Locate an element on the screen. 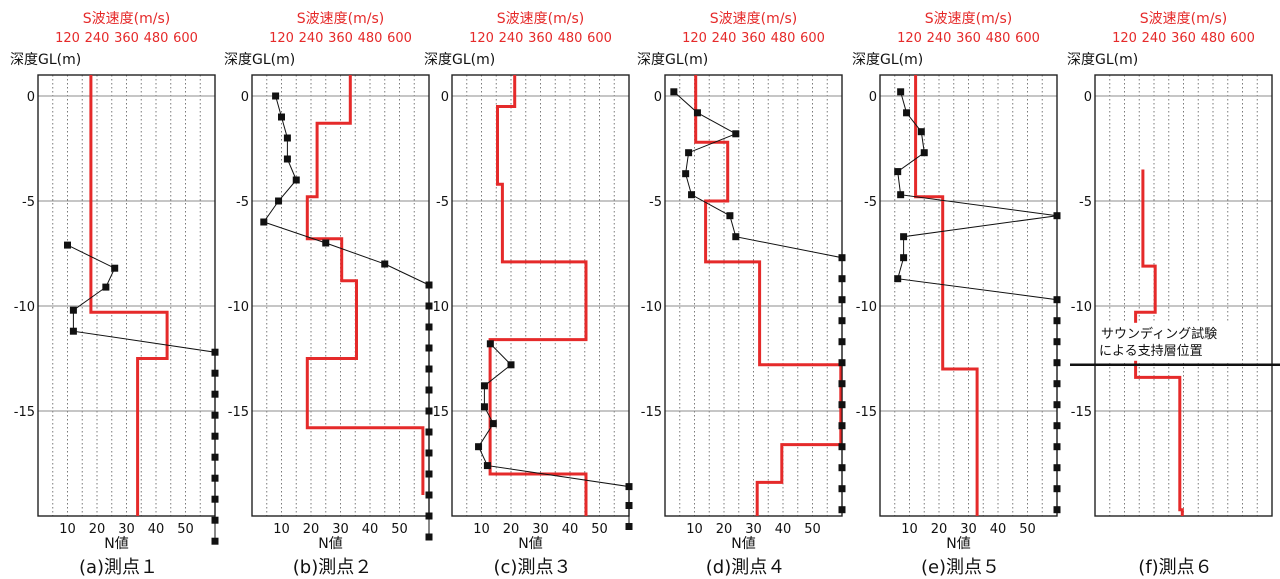 The height and width of the screenshot is (579, 1280). bottom-tick-label: 50 is located at coordinates (185, 529).